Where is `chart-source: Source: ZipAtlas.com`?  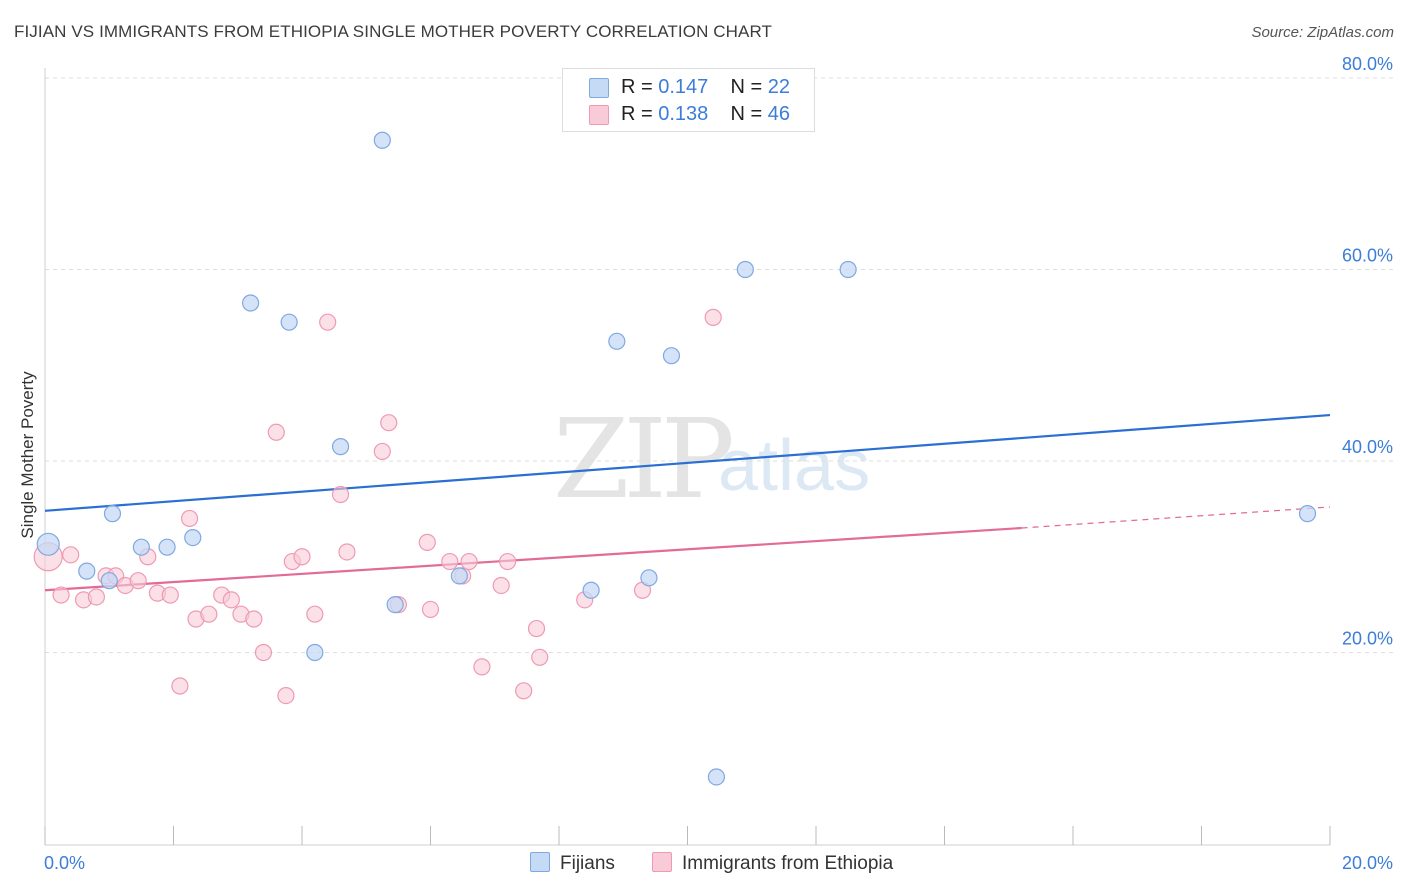 chart-source: Source: ZipAtlas.com is located at coordinates (1322, 32).